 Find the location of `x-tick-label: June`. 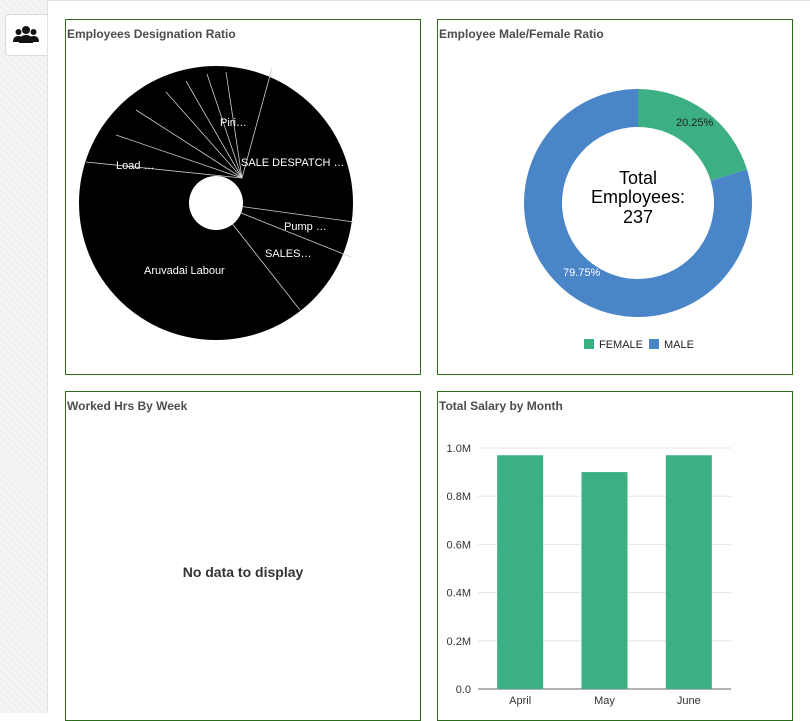

x-tick-label: June is located at coordinates (689, 701).